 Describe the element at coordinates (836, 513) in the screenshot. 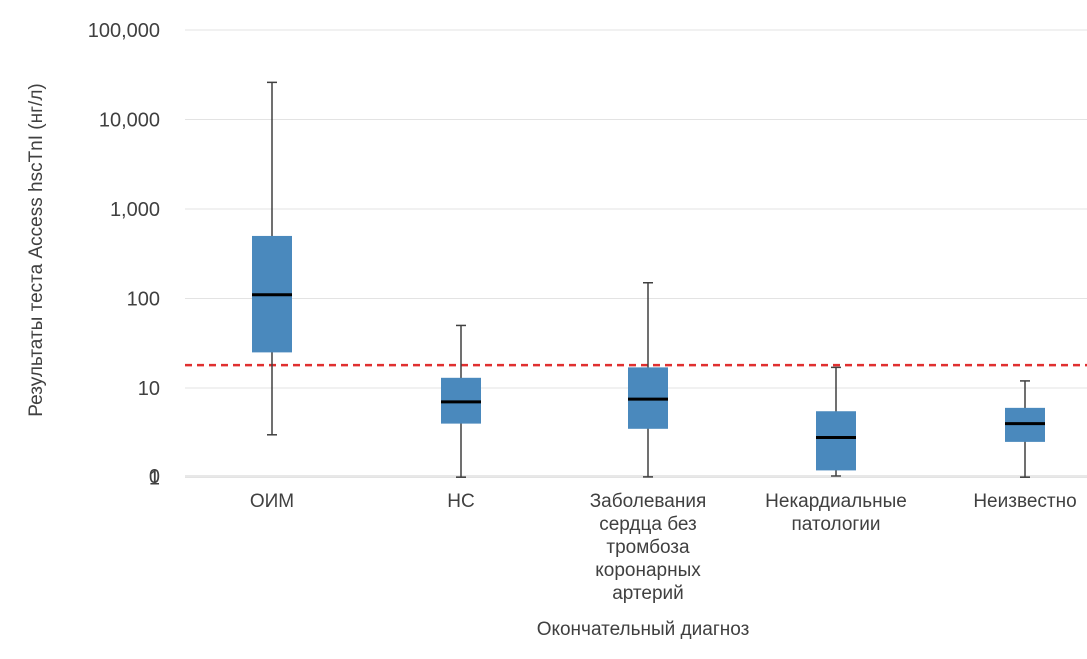

I see `x-tick-label: Некардиальные патологии` at that location.